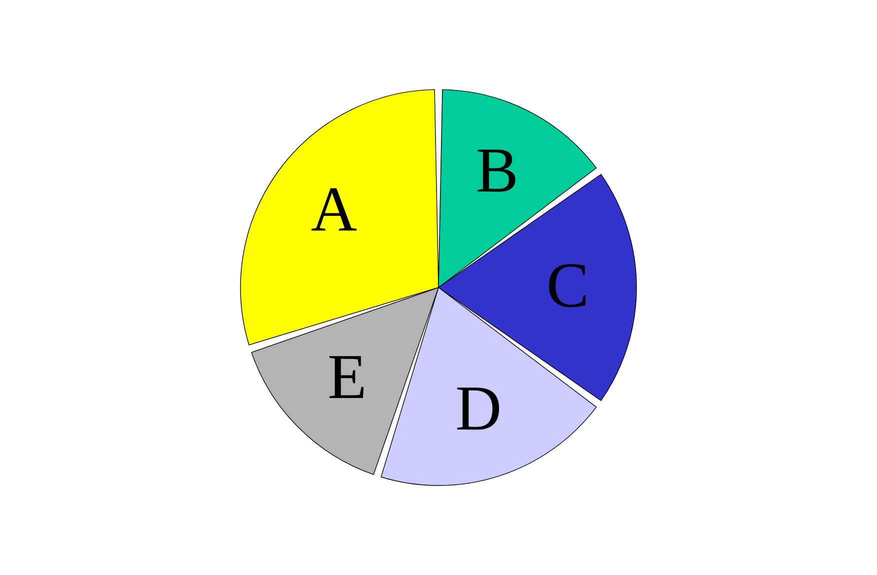  Describe the element at coordinates (334, 209) in the screenshot. I see `slice-label: A` at that location.